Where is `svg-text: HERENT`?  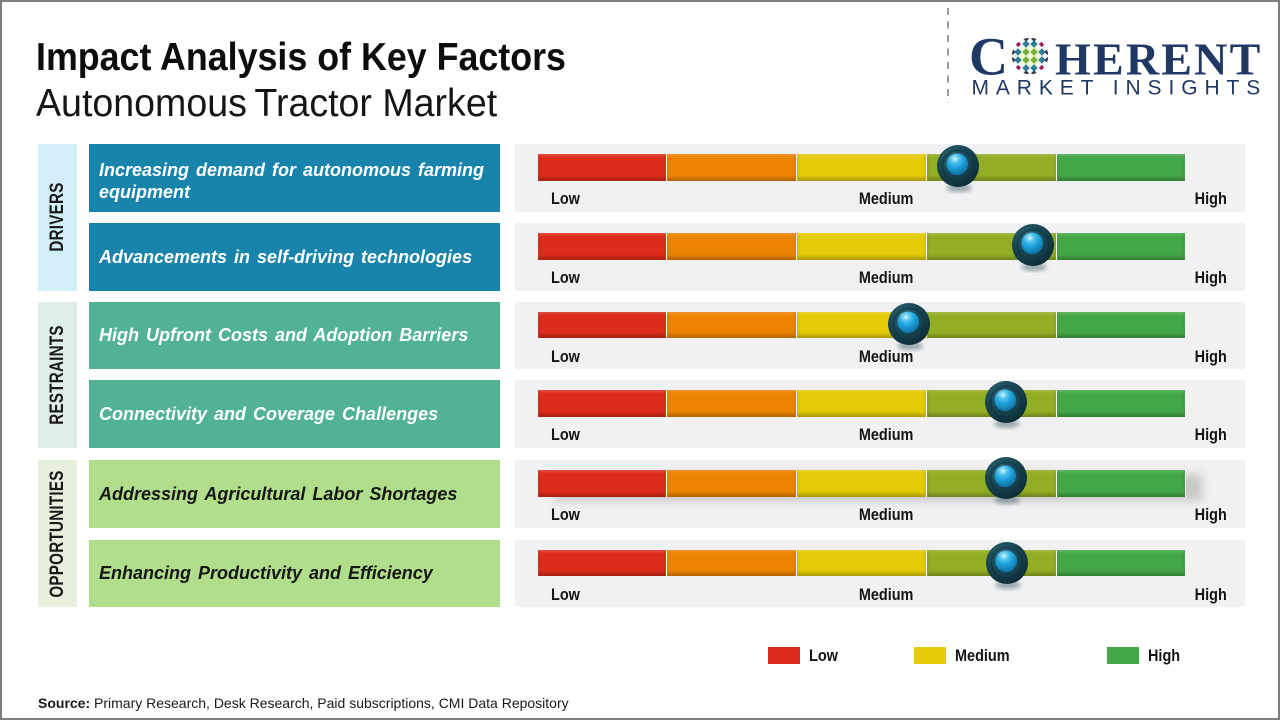
svg-text: HERENT is located at coordinates (1158, 59).